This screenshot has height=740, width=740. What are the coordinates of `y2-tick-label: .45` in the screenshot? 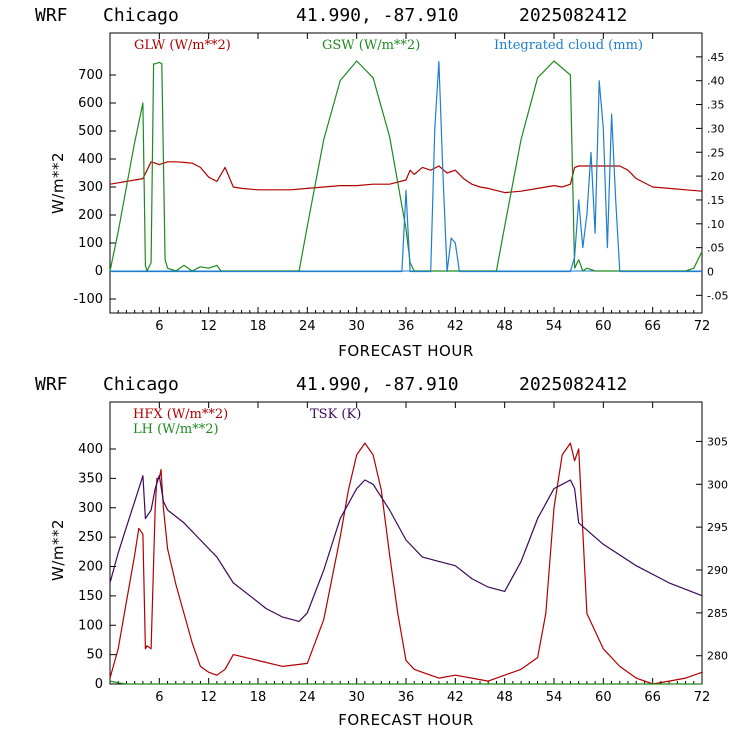 It's located at (716, 57).